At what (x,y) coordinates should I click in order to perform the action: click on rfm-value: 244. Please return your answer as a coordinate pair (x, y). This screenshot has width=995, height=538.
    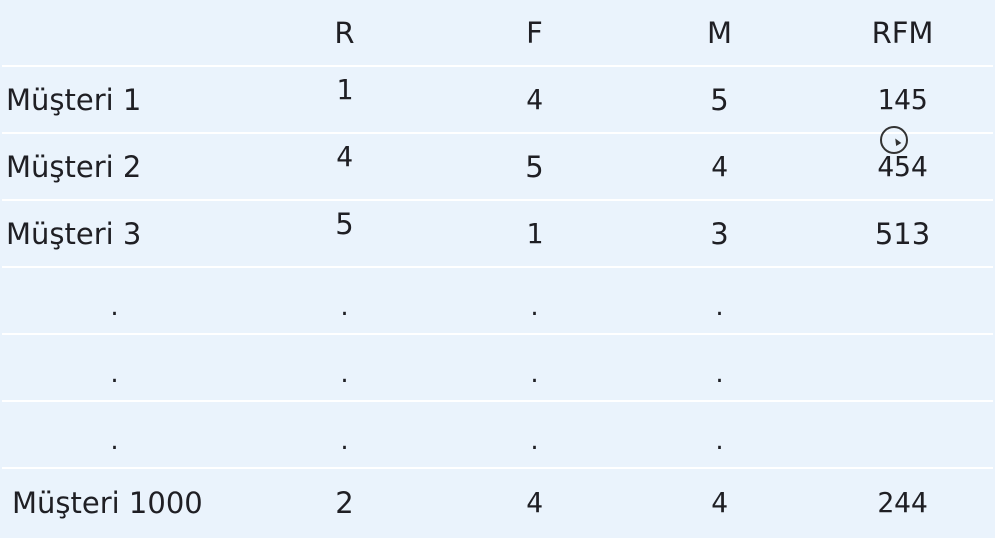
    Looking at the image, I should click on (902, 502).